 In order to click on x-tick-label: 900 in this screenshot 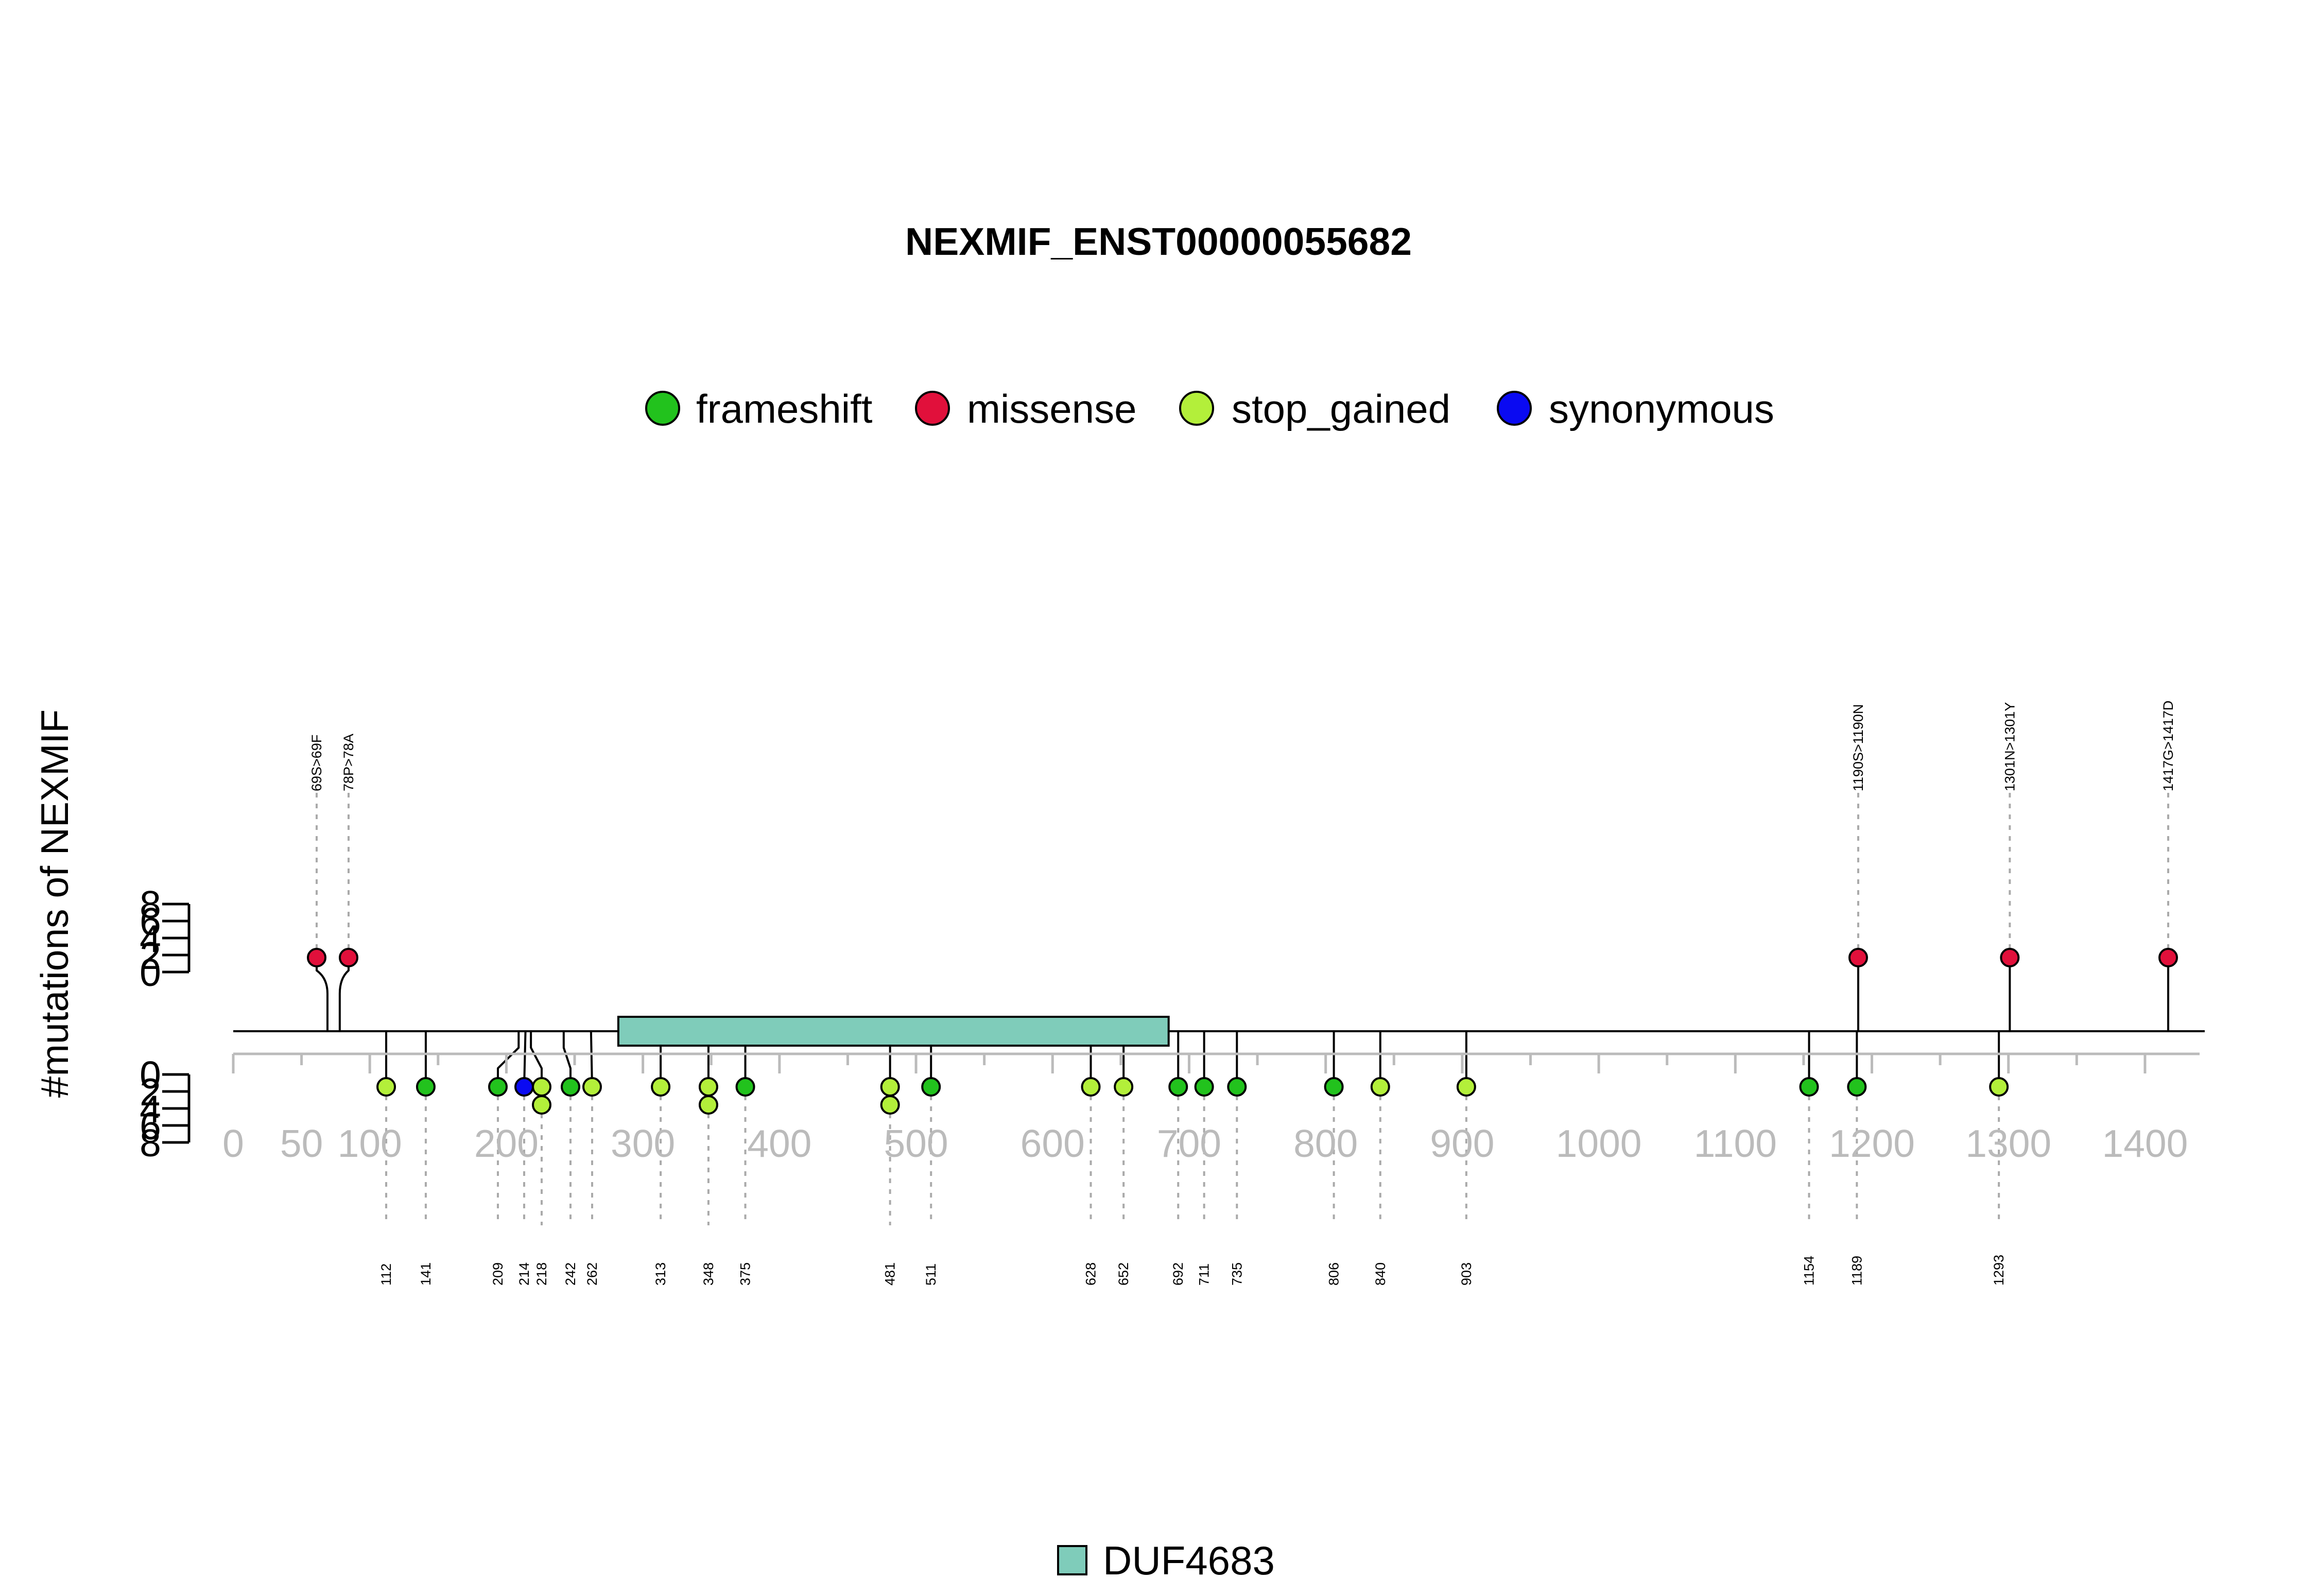, I will do `click(1462, 1144)`.